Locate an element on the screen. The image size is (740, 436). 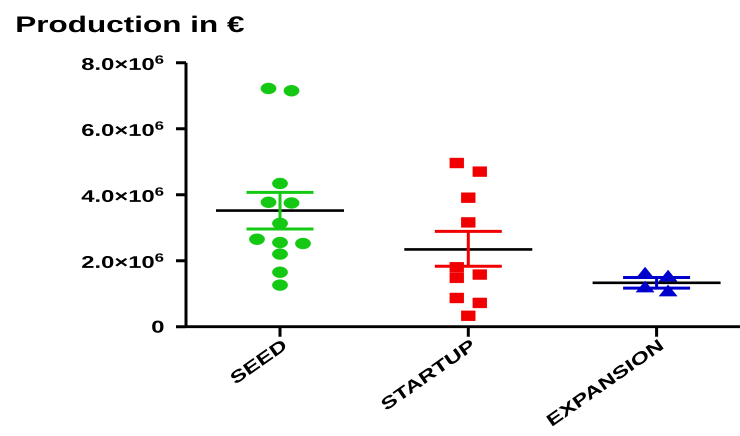
y-tick-label: 8.0×10$^{6}$ is located at coordinates (123, 62).